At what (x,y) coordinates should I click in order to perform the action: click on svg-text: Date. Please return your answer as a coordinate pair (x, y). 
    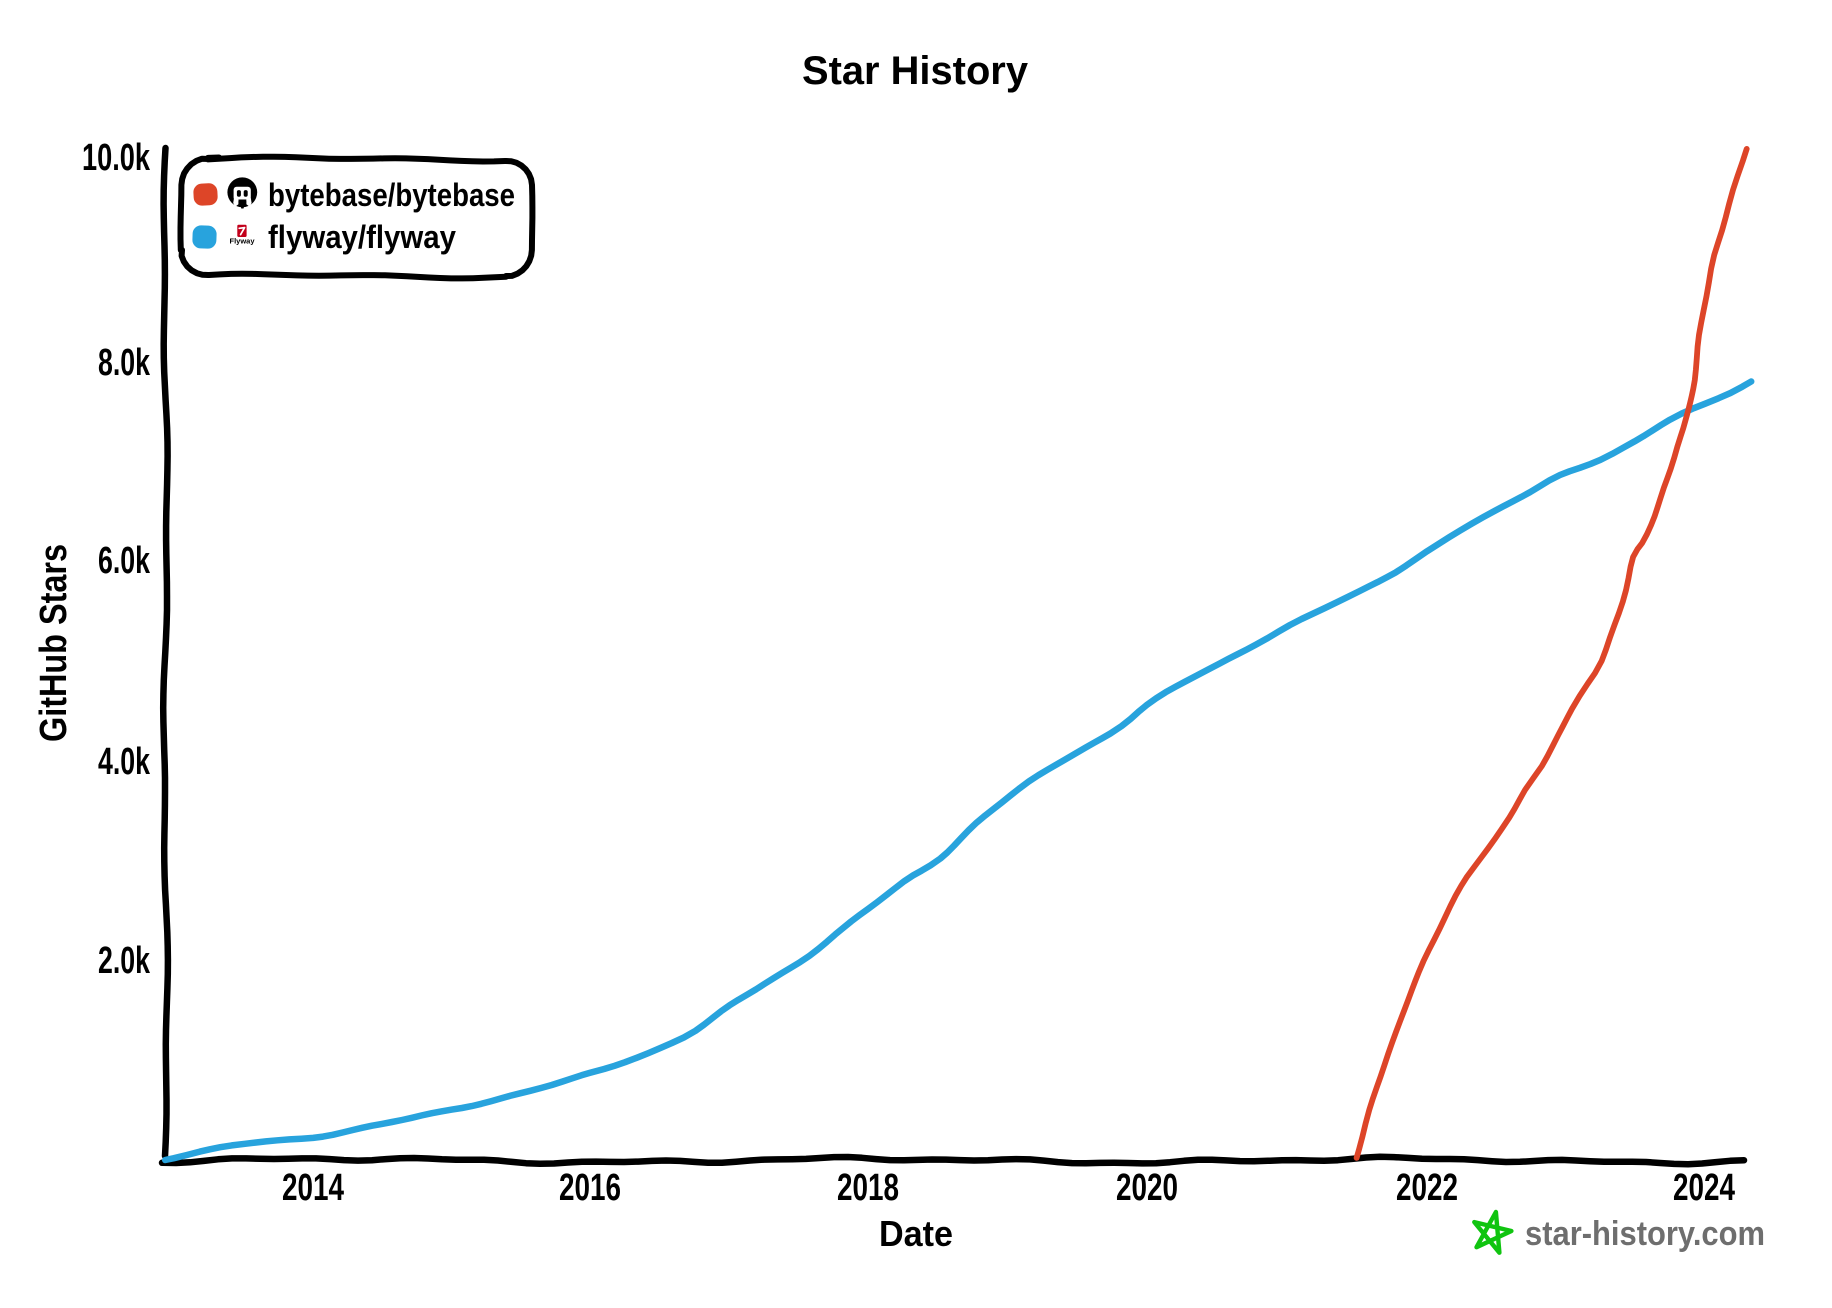
    Looking at the image, I should click on (916, 1233).